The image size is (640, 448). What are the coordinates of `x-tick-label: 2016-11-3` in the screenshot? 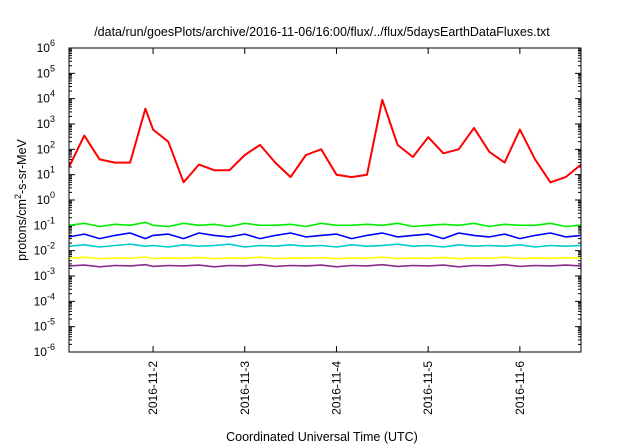 It's located at (245, 388).